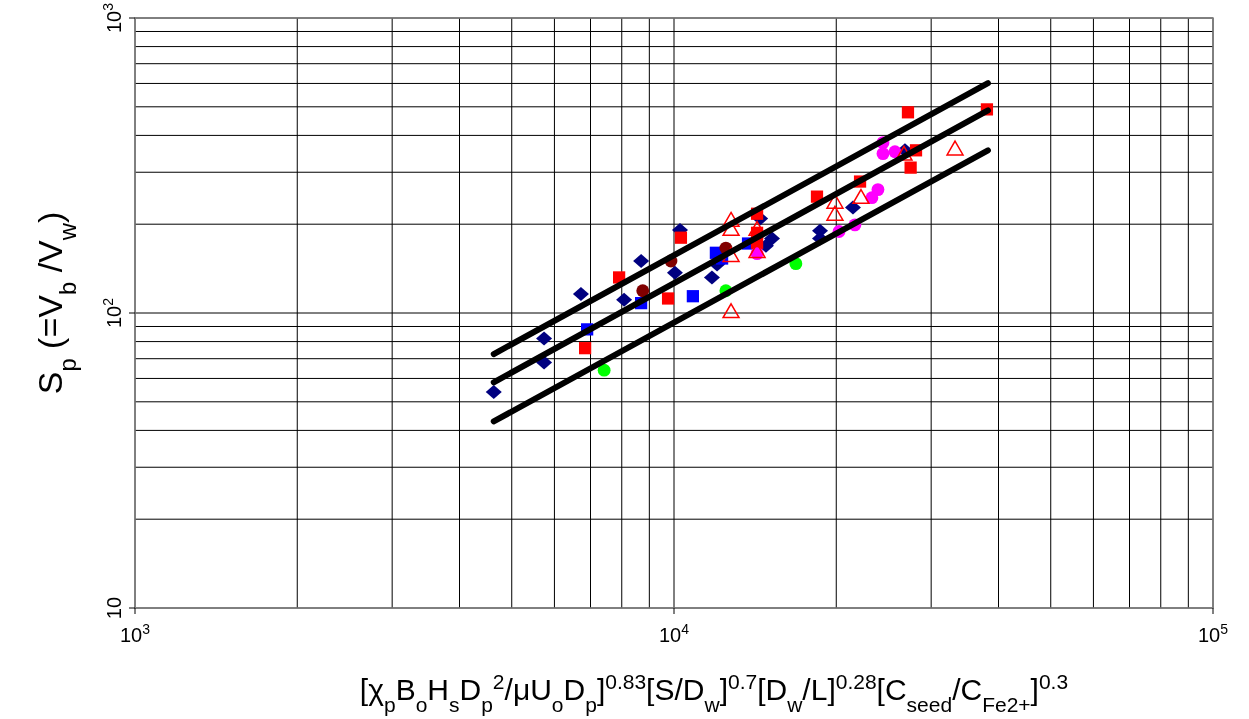 The image size is (1249, 719). I want to click on x-tick-label: 10$^{4}$, so click(674, 633).